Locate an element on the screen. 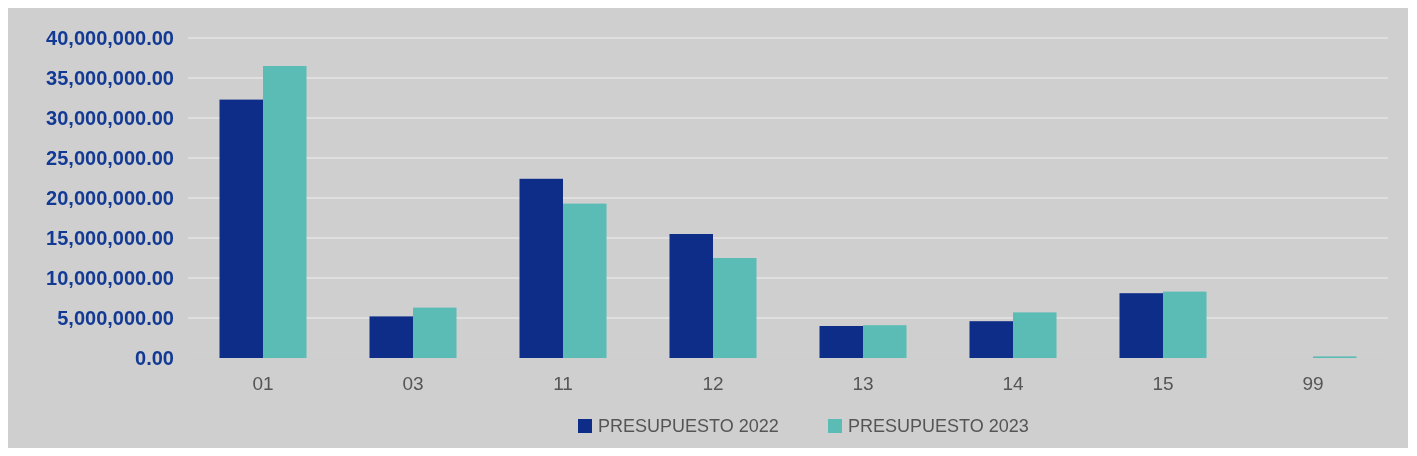  x-tick-label: 14 is located at coordinates (1013, 383).